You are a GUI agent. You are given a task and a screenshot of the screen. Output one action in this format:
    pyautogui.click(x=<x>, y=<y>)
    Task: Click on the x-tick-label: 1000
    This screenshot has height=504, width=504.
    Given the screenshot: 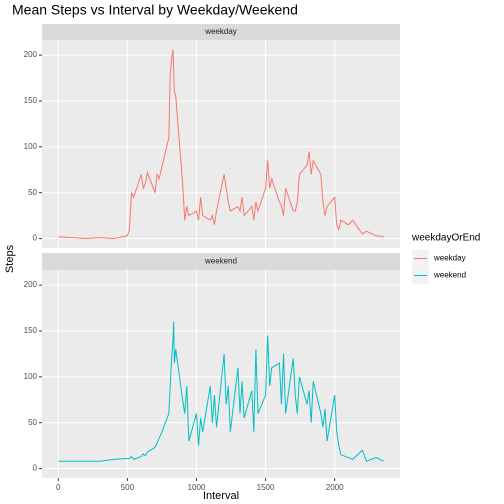 What is the action you would take?
    pyautogui.click(x=197, y=487)
    